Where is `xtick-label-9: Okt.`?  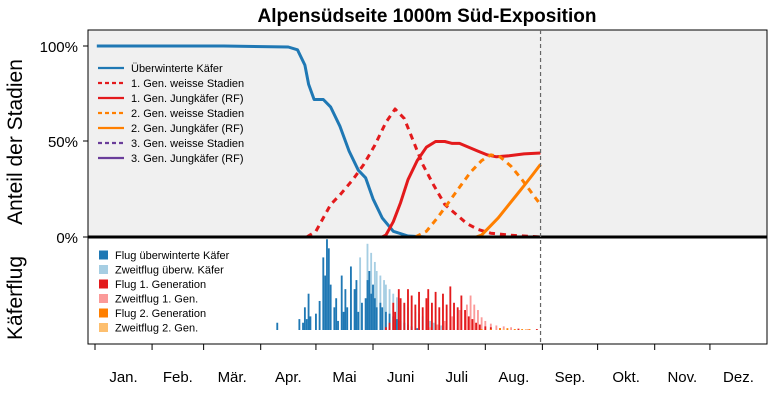
xtick-label-9: Okt. is located at coordinates (626, 377).